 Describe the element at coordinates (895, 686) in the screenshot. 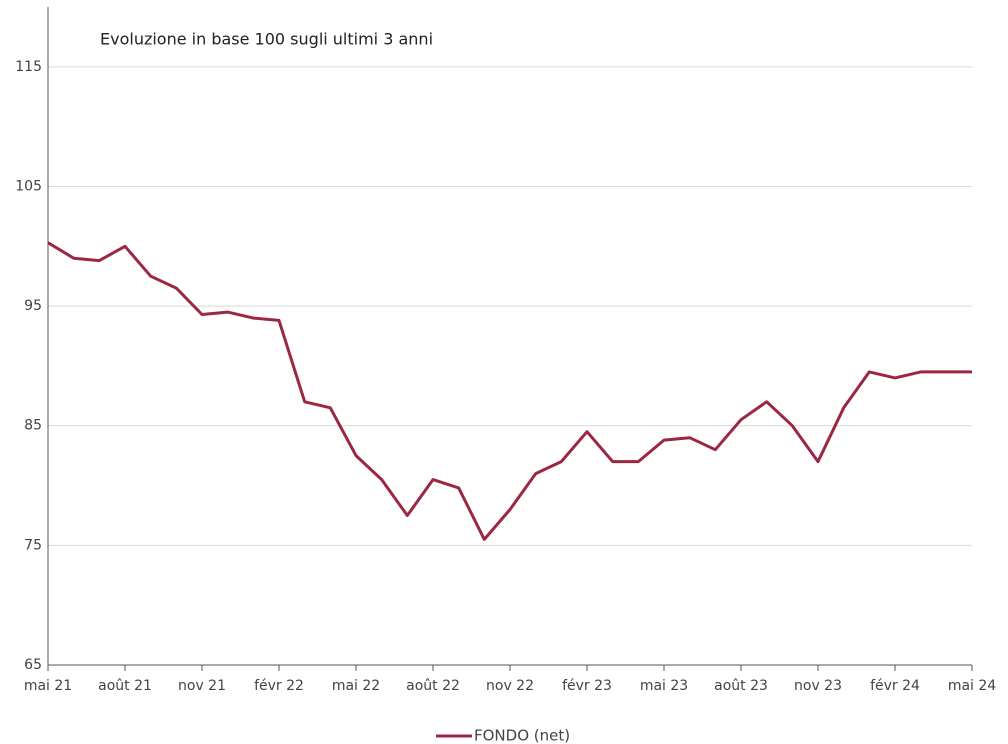

I see `x-tick-label: févr 24` at that location.